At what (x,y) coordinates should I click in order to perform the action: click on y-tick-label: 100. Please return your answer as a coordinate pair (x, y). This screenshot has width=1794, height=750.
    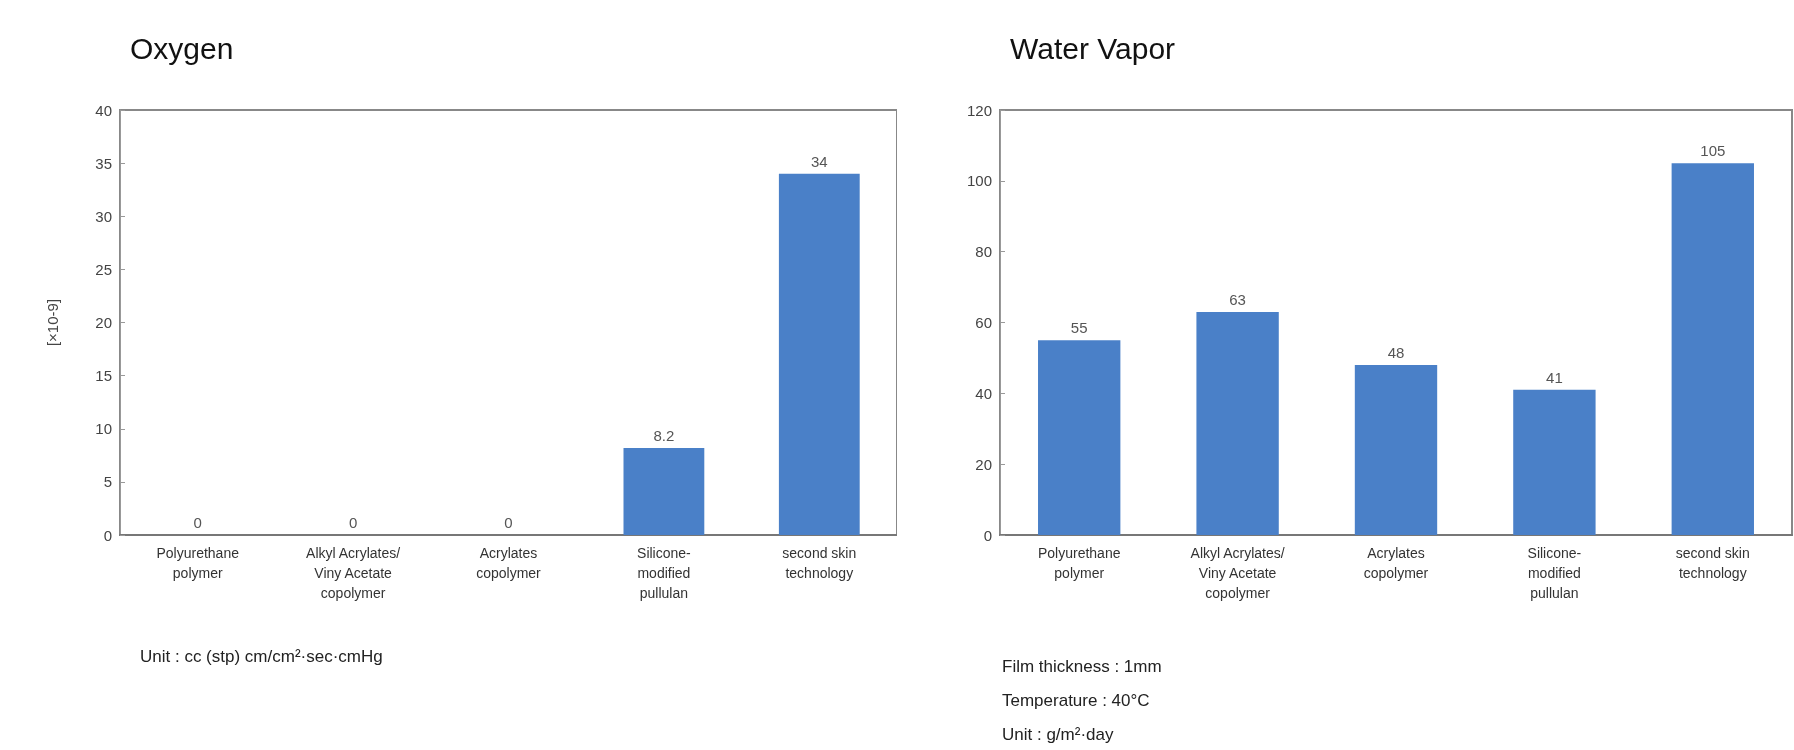
    Looking at the image, I should click on (979, 181).